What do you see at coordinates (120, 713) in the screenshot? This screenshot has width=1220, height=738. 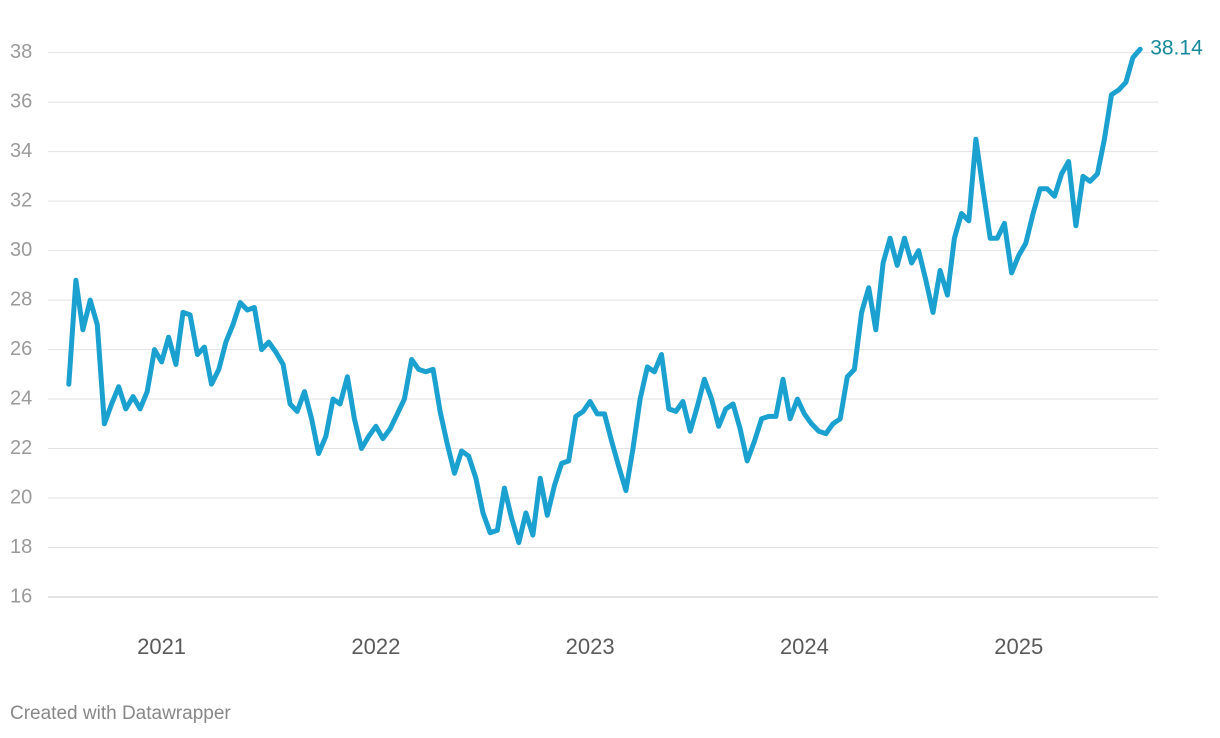 I see `credit: Created with Datawrapper` at bounding box center [120, 713].